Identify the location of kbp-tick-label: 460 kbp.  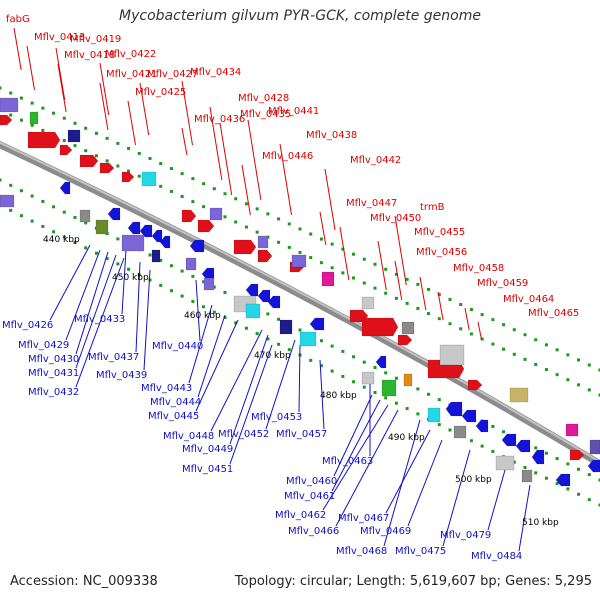
(202, 316).